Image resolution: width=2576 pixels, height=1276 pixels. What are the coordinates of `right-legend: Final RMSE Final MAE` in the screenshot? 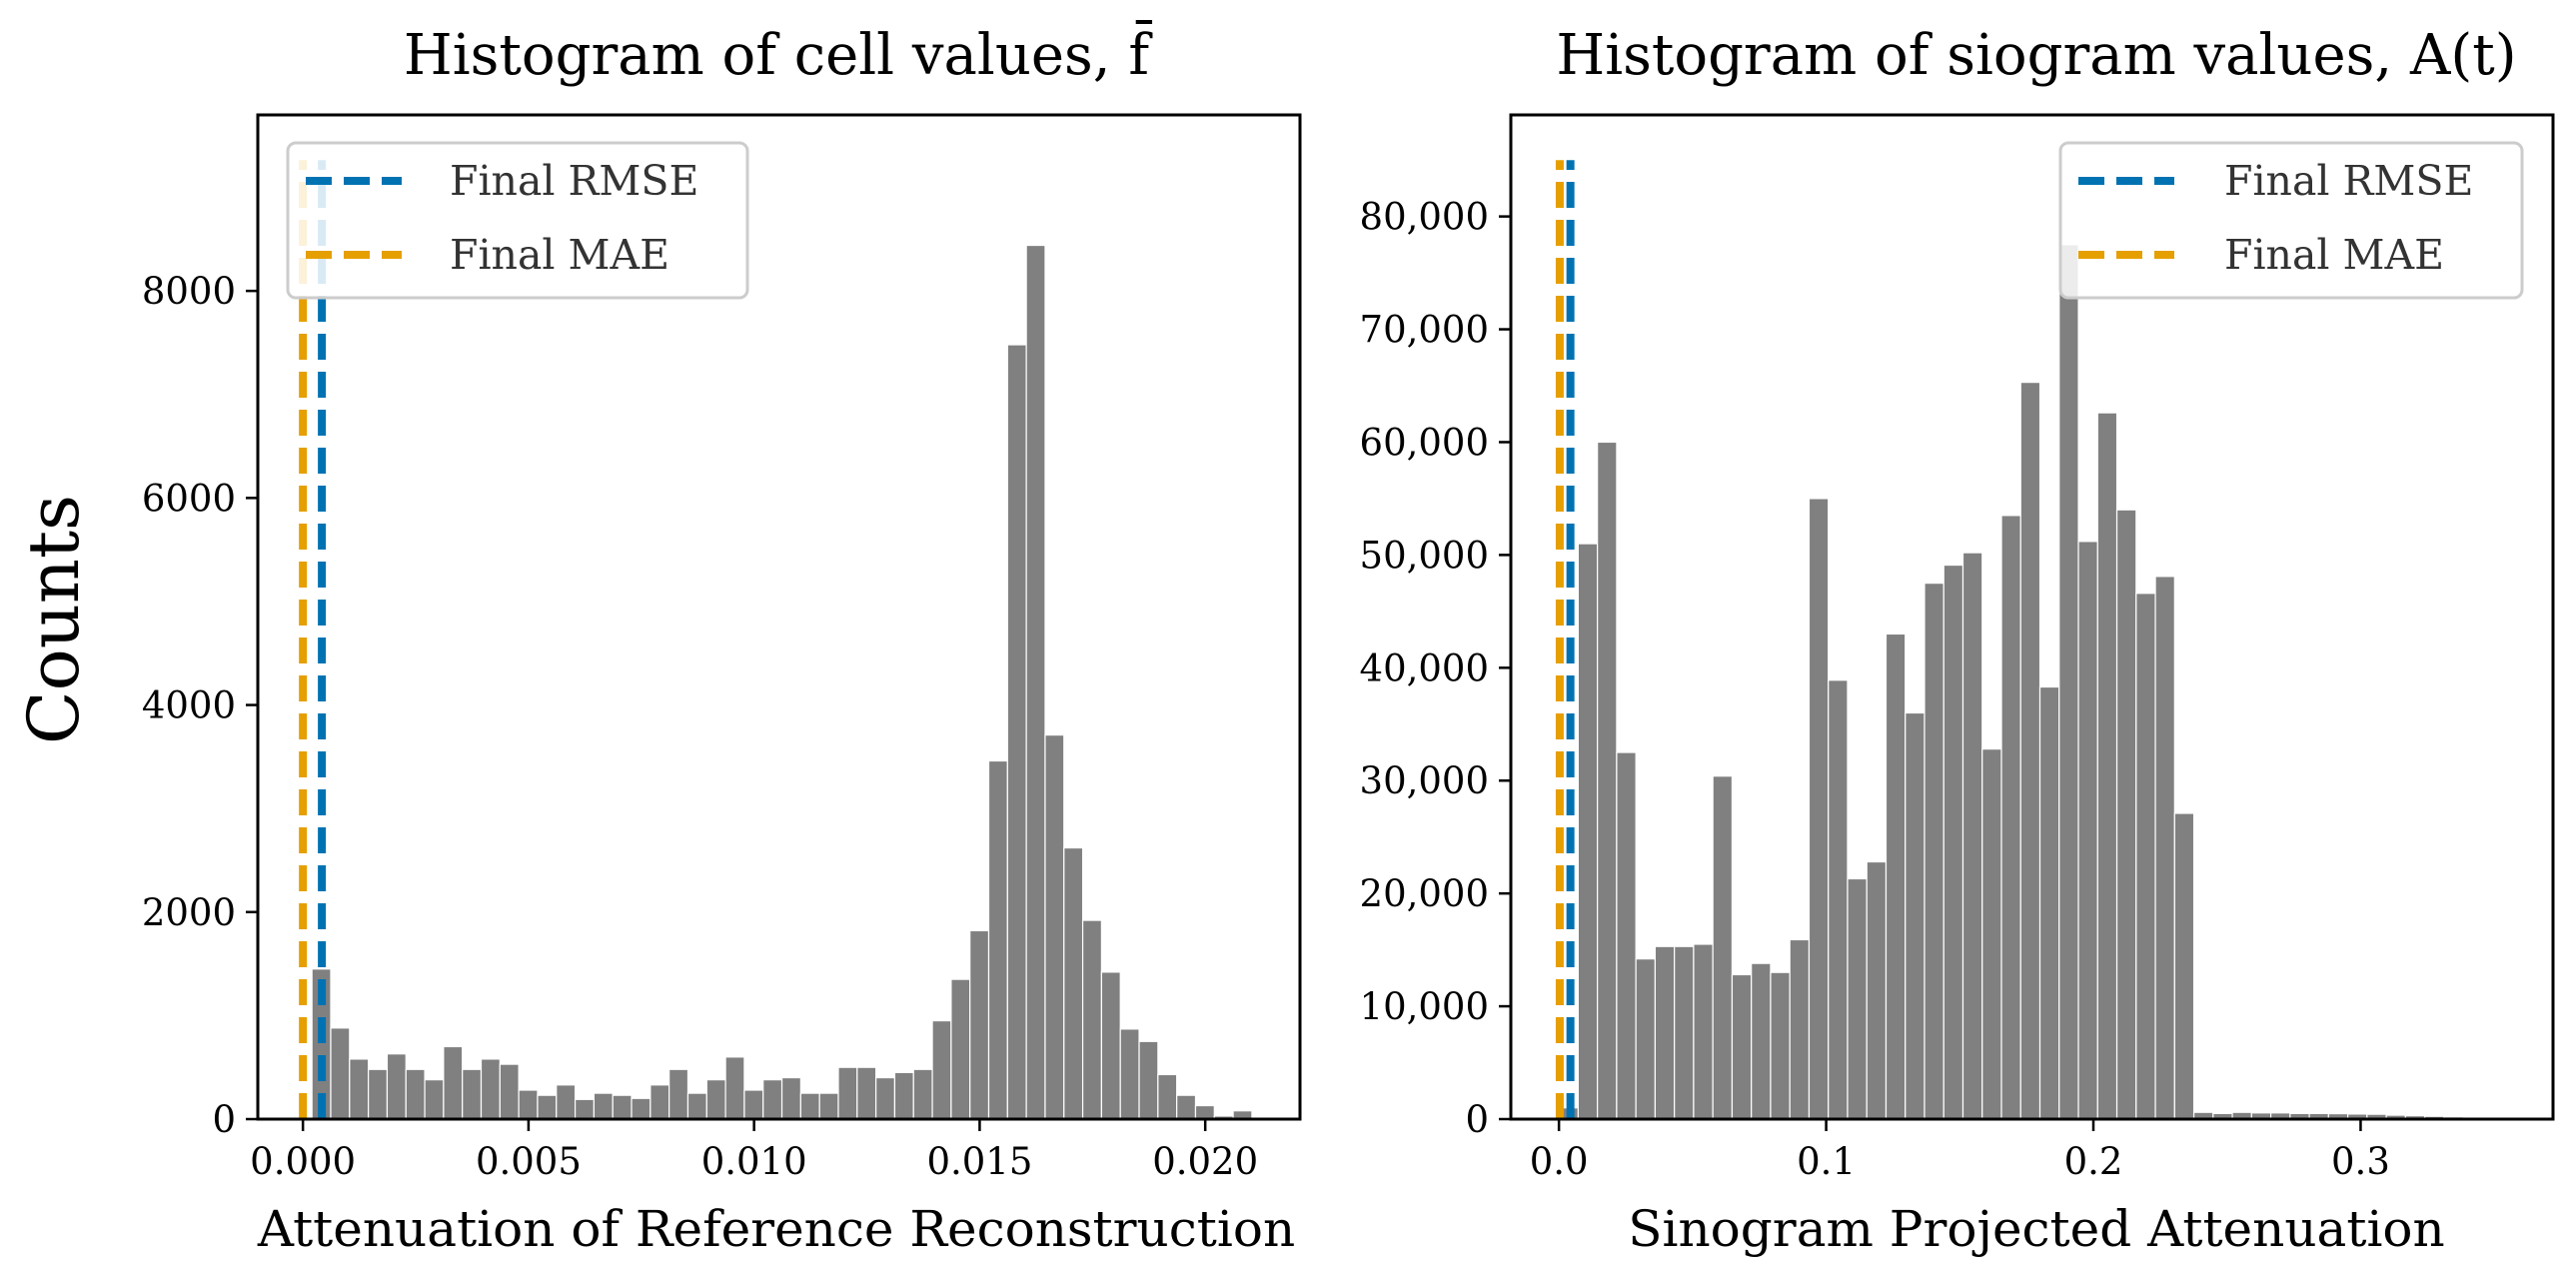 It's located at (2291, 220).